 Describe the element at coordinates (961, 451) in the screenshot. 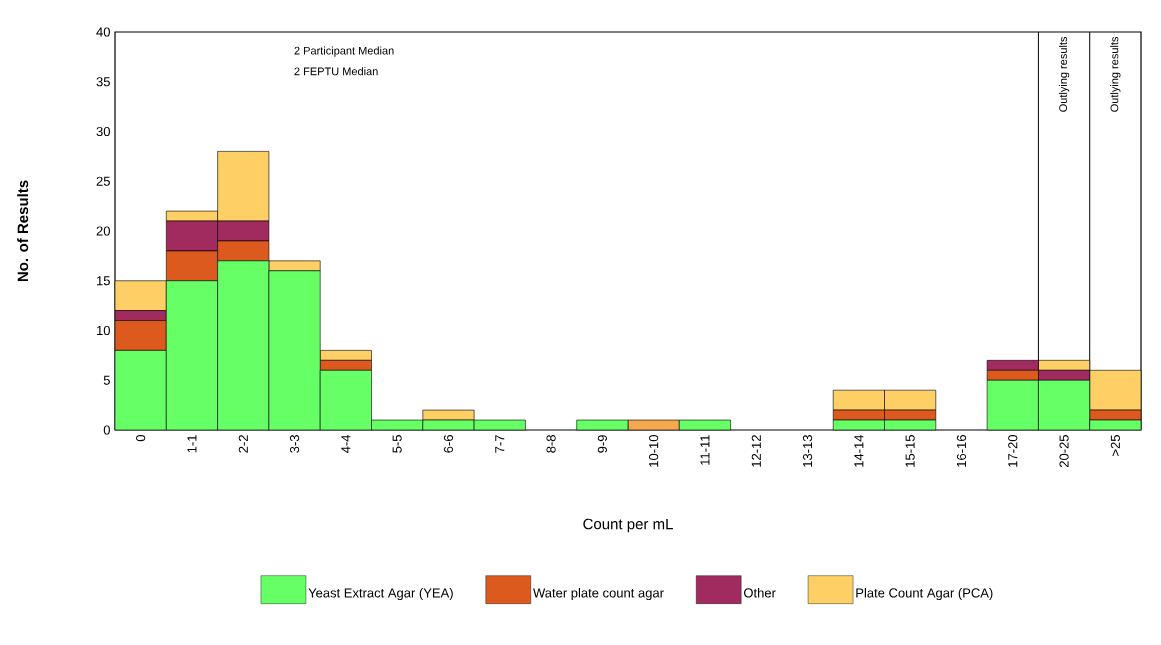

I see `x-tick-label: 16-16` at that location.